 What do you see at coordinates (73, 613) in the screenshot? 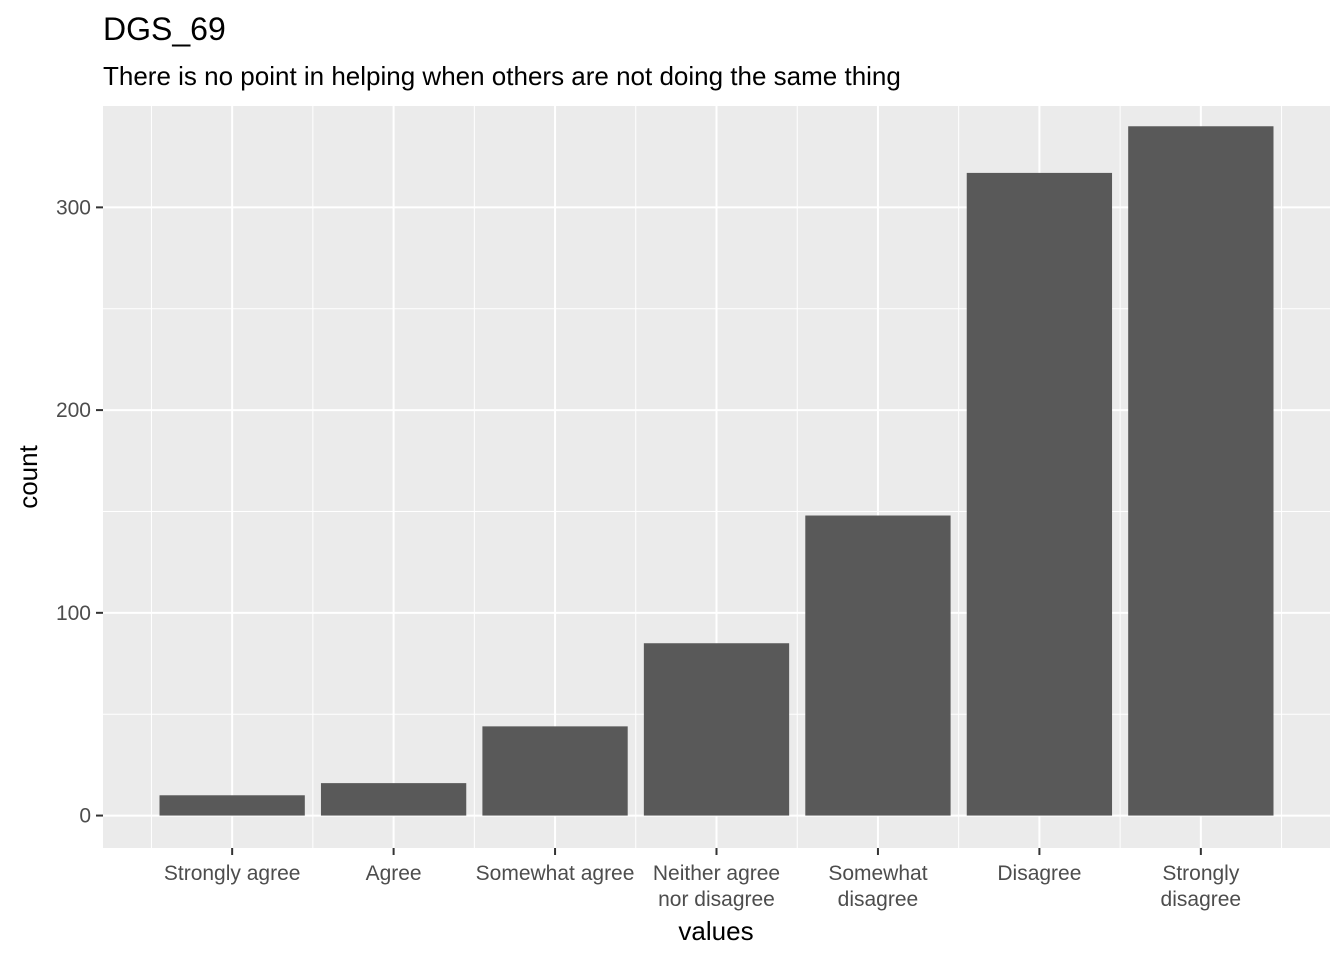
I see `y-tick-label: 100` at bounding box center [73, 613].